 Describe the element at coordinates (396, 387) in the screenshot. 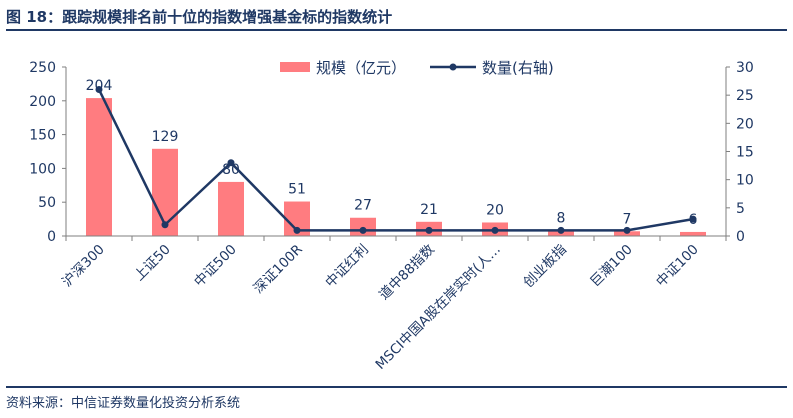

I see `footer-rule` at that location.